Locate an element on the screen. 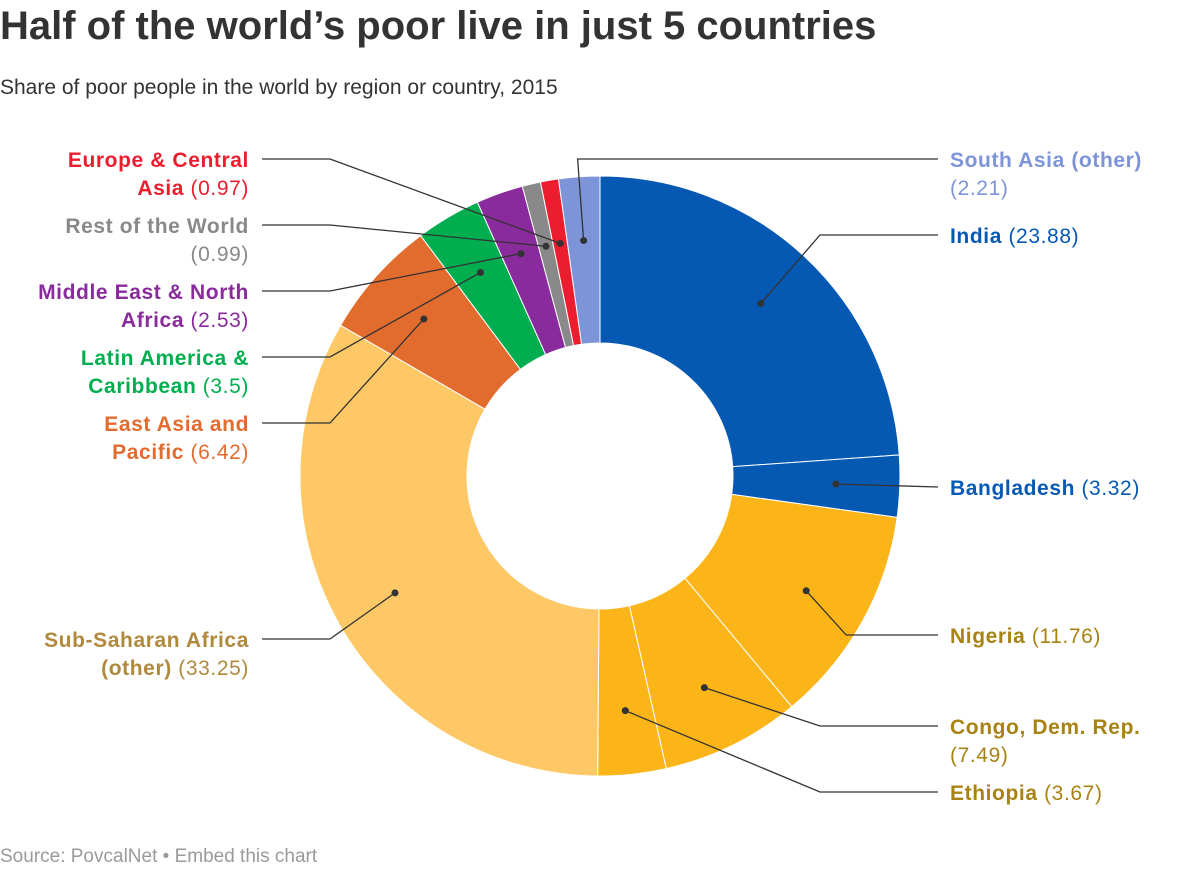 This screenshot has height=870, width=1200. leader-dot-ethiopia is located at coordinates (625, 711).